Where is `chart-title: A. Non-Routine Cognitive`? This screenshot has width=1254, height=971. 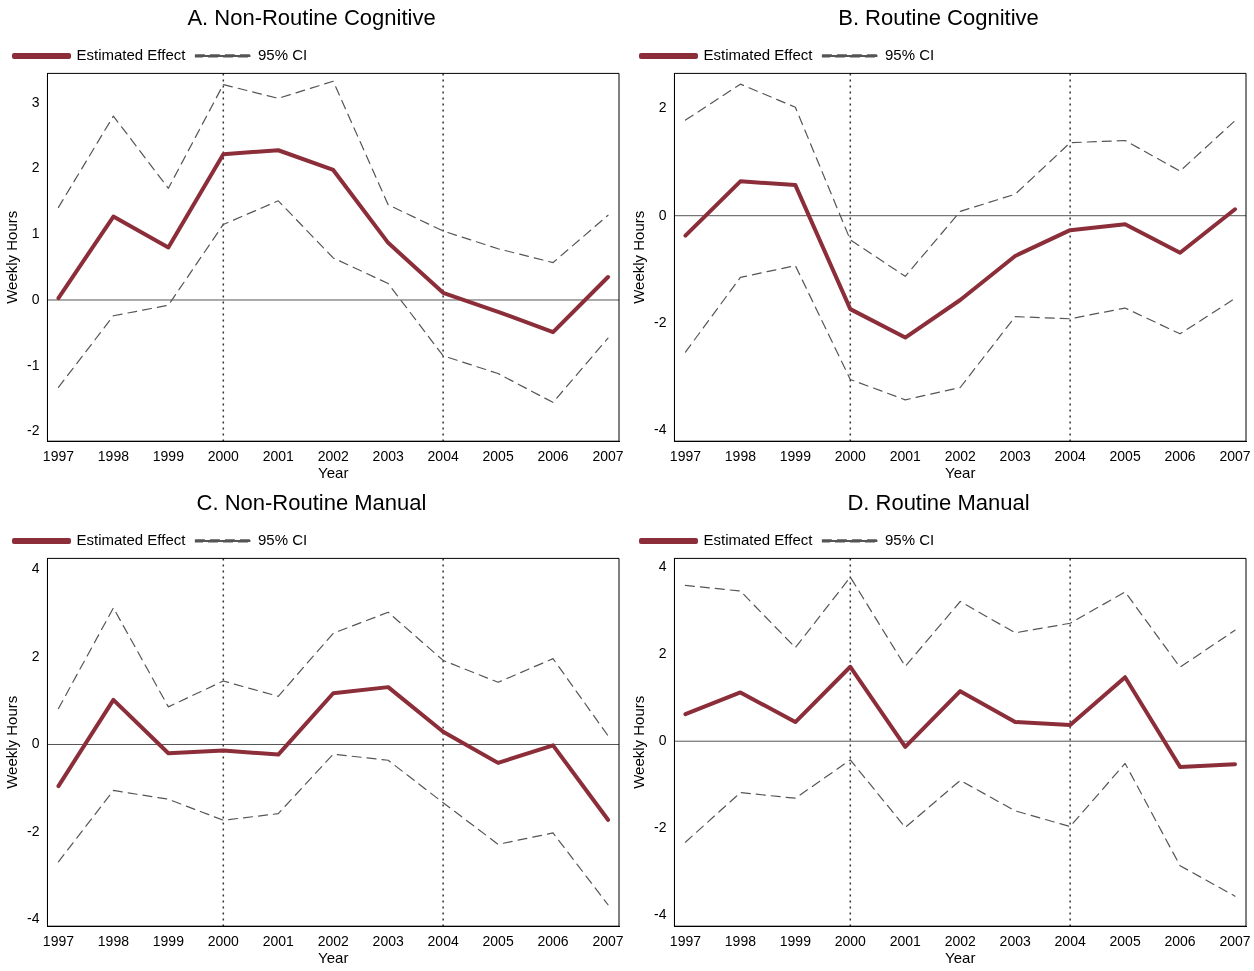 chart-title: A. Non-Routine Cognitive is located at coordinates (311, 18).